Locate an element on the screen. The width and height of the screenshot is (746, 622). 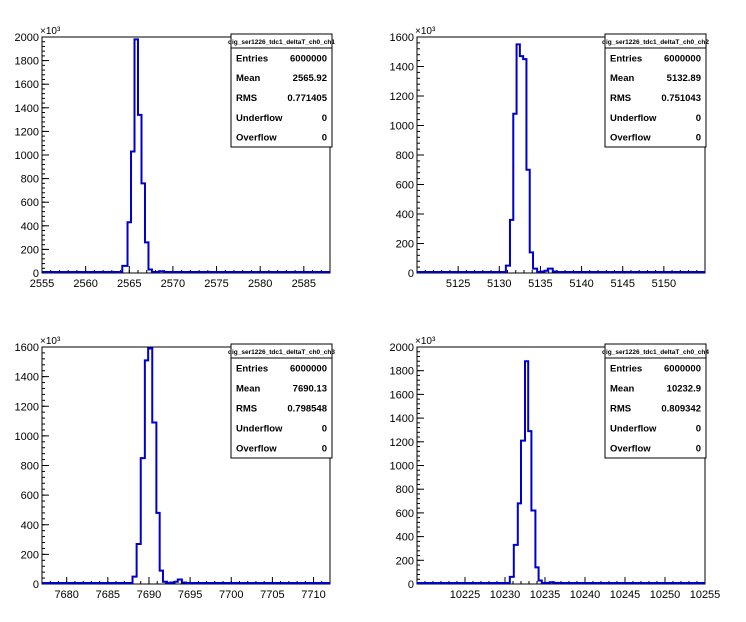
histogram-title: dig_ser1226_tdc1_deltaT_ch0_ch1 is located at coordinates (281, 42).